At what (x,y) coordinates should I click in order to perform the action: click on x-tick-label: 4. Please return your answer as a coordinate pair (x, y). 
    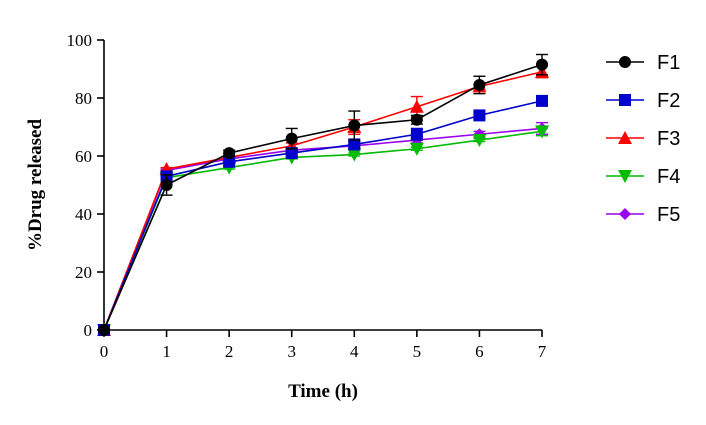
    Looking at the image, I should click on (354, 351).